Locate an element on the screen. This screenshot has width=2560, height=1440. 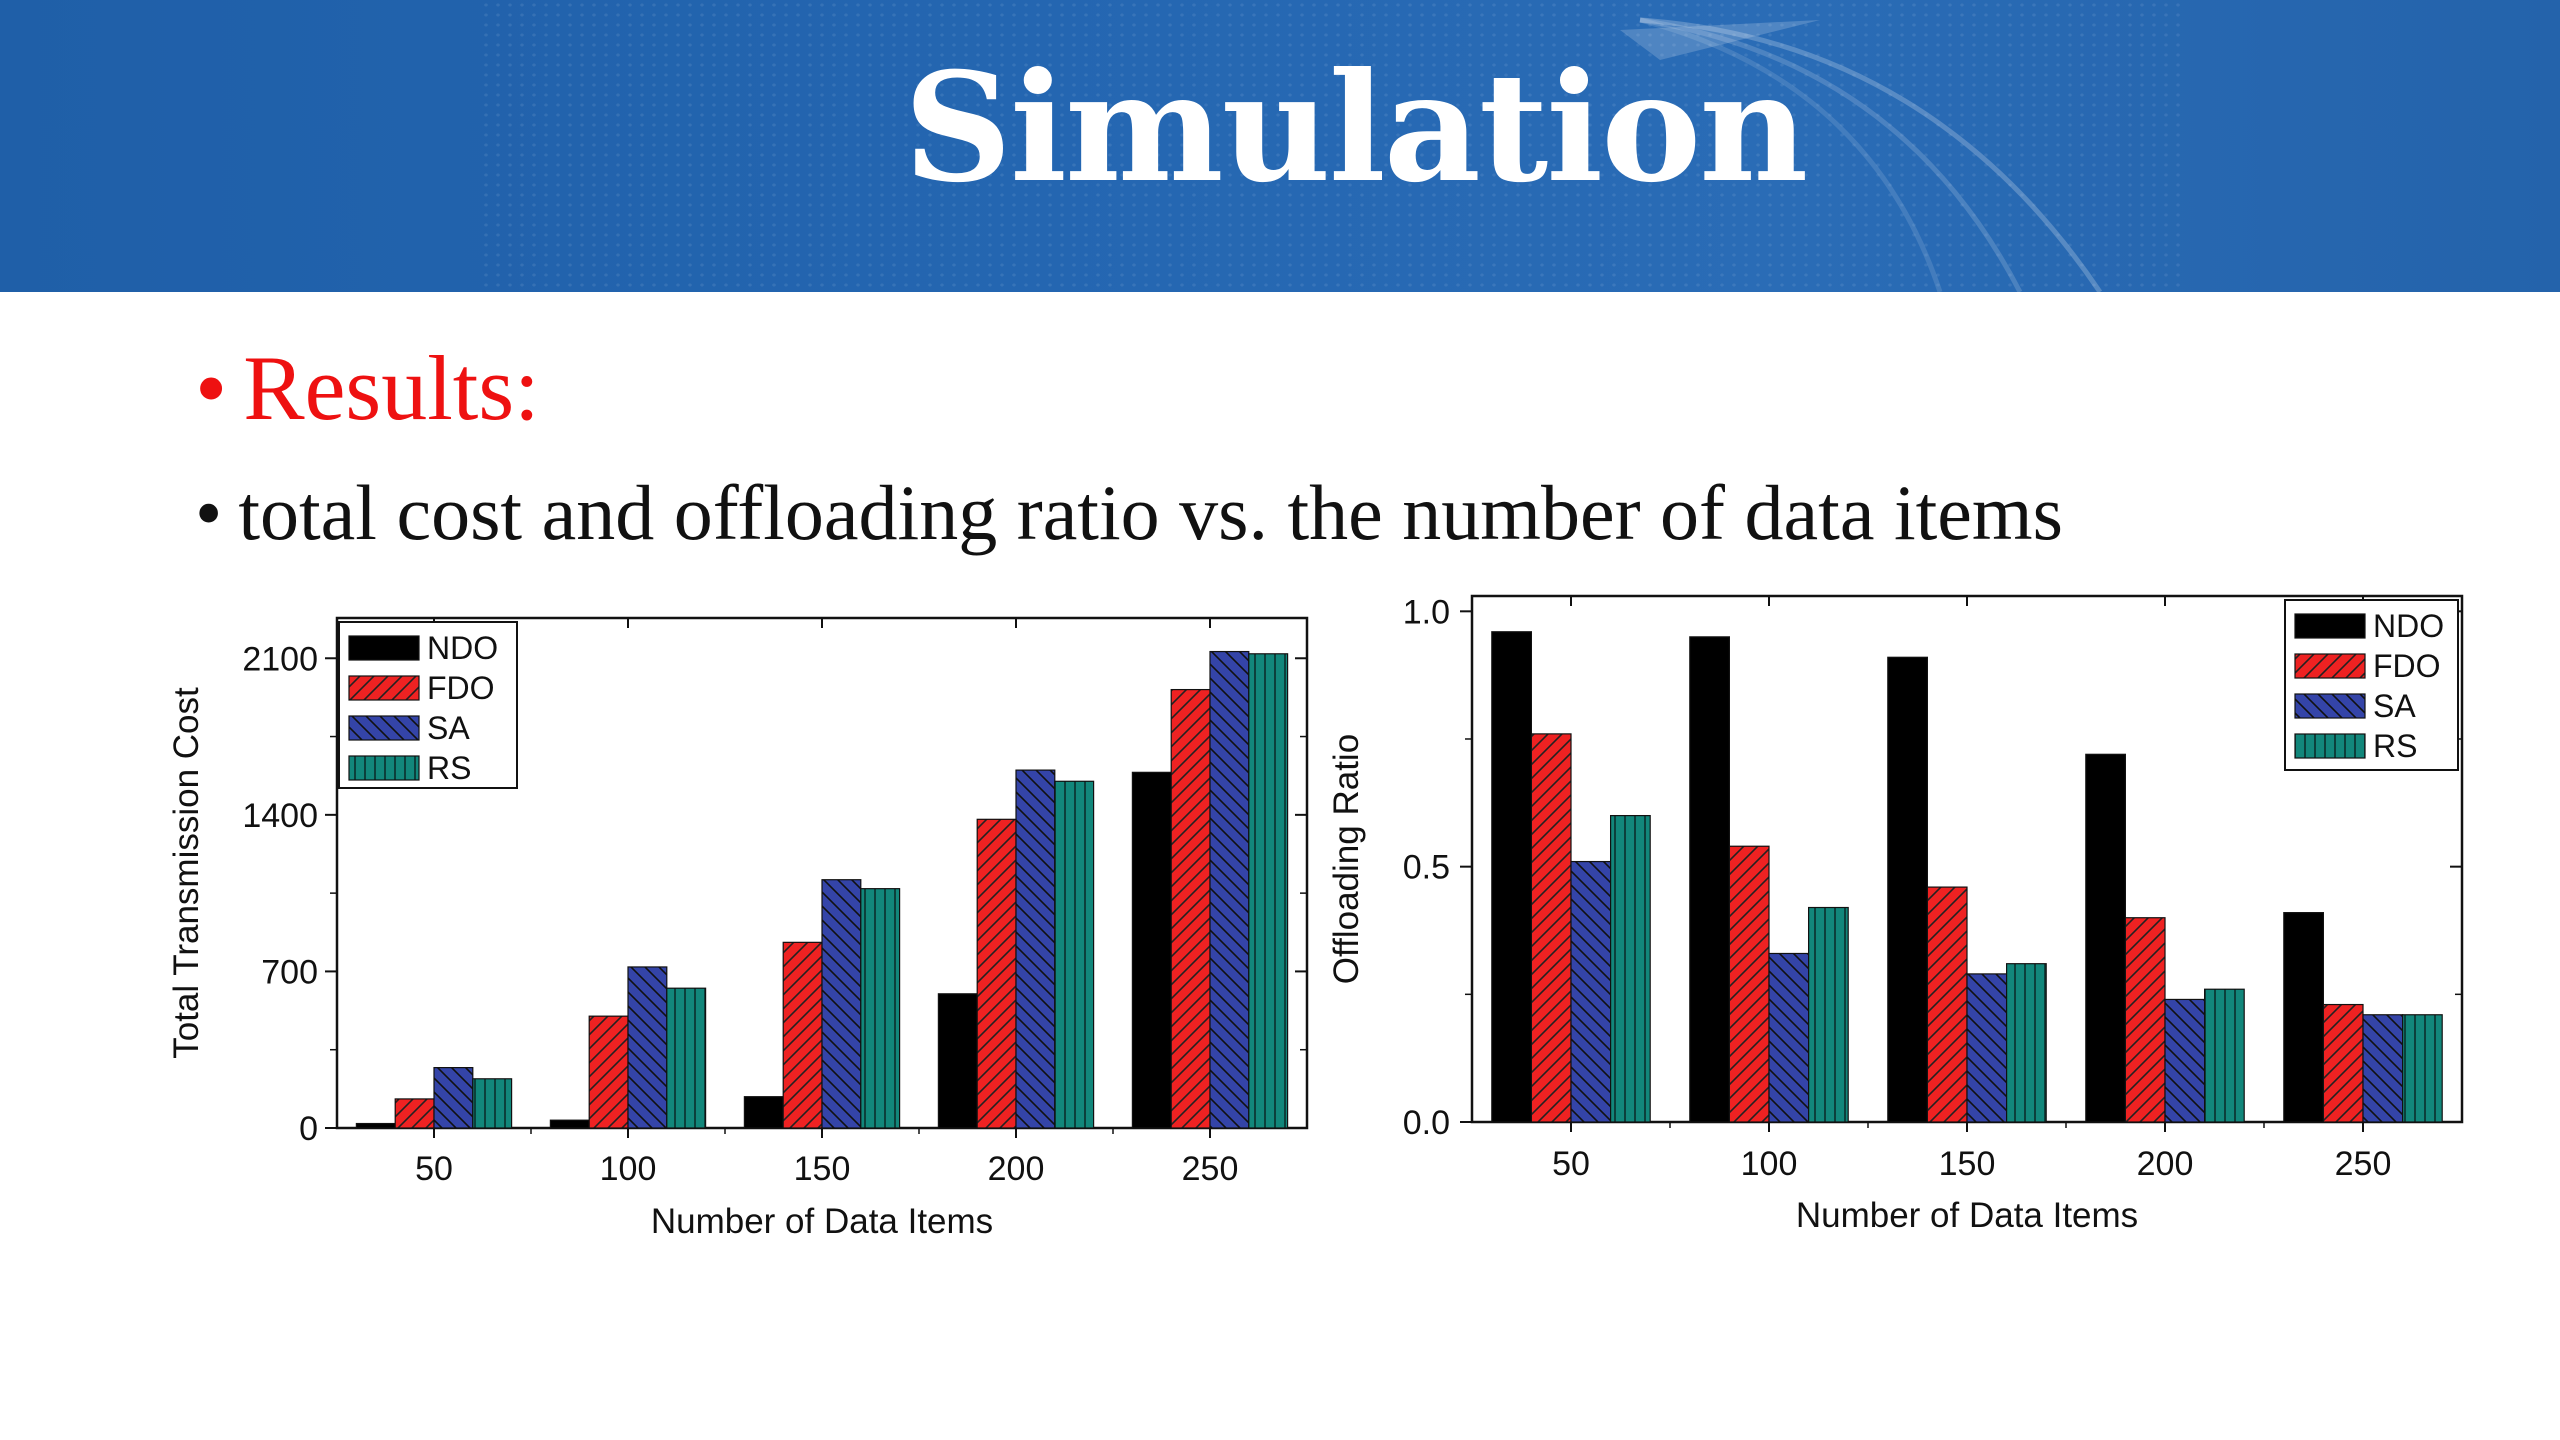
y-tick-label: 1.0 is located at coordinates (1426, 612).